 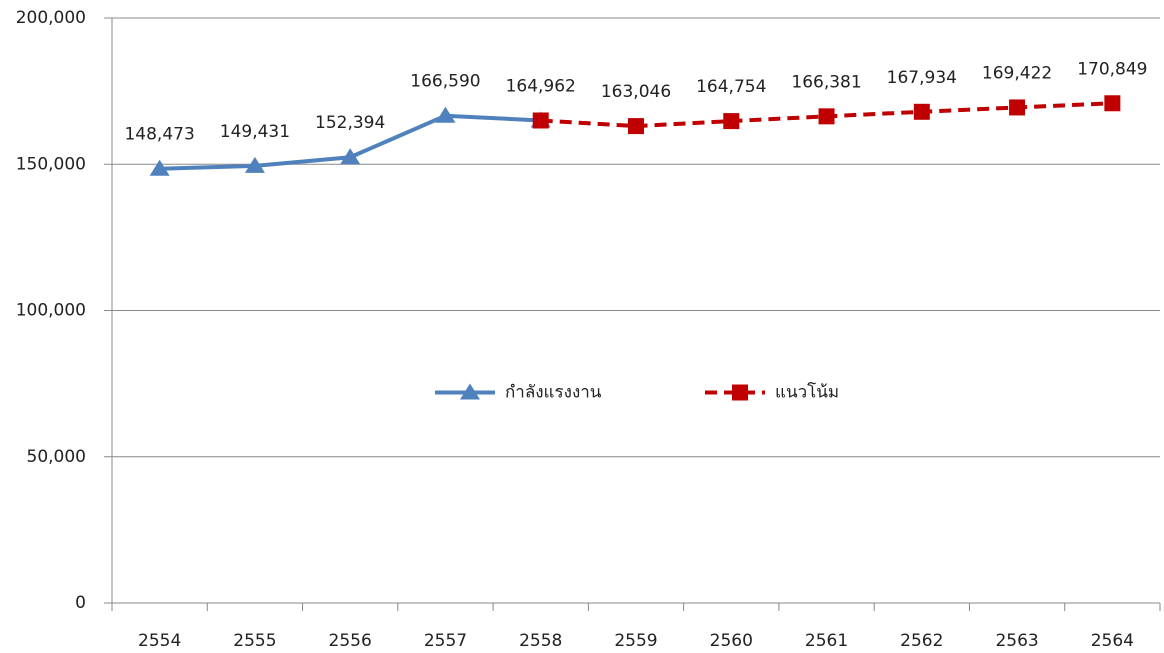 I want to click on x-tick-label: 2558, so click(x=540, y=641).